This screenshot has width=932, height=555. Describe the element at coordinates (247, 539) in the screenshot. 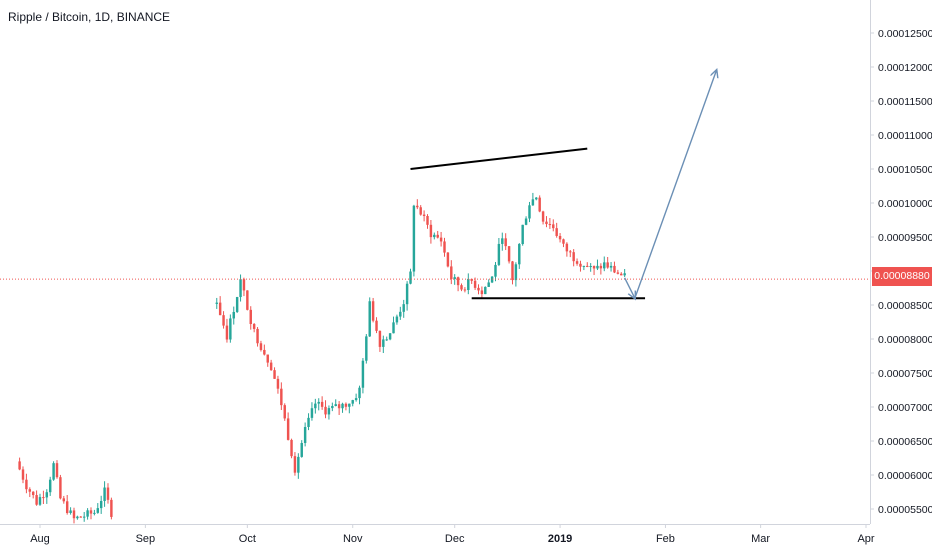

I see `x-tick-label: Oct` at that location.